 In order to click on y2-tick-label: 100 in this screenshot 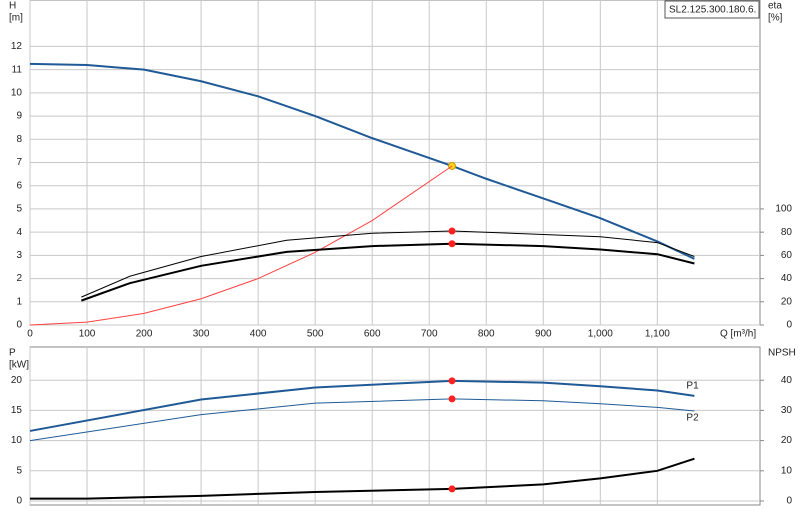, I will do `click(783, 209)`.